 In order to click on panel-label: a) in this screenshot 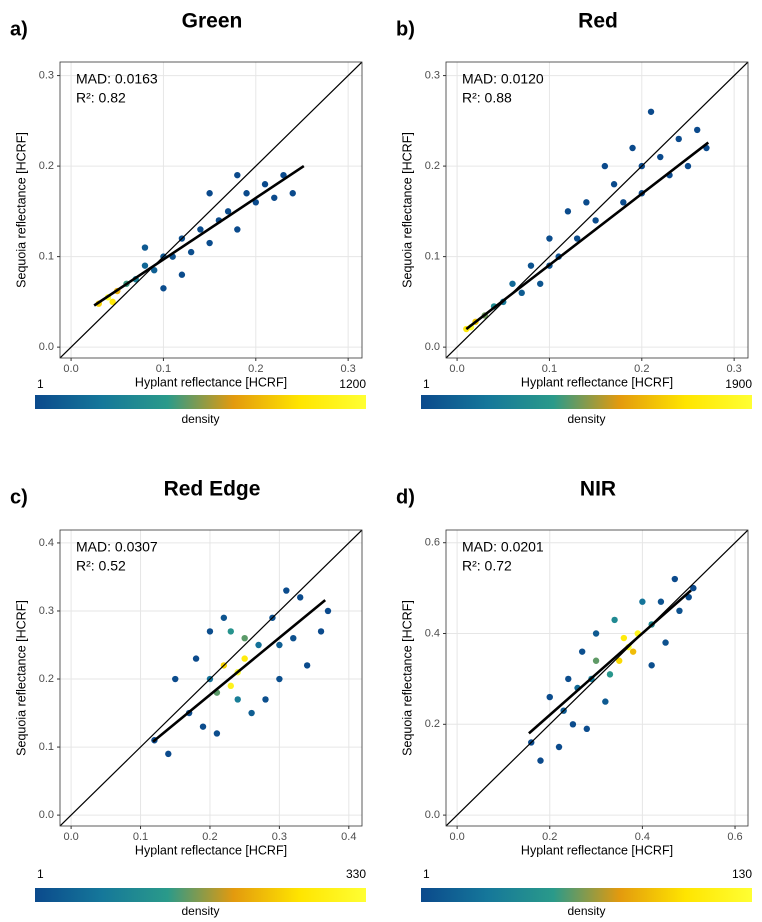, I will do `click(19, 29)`.